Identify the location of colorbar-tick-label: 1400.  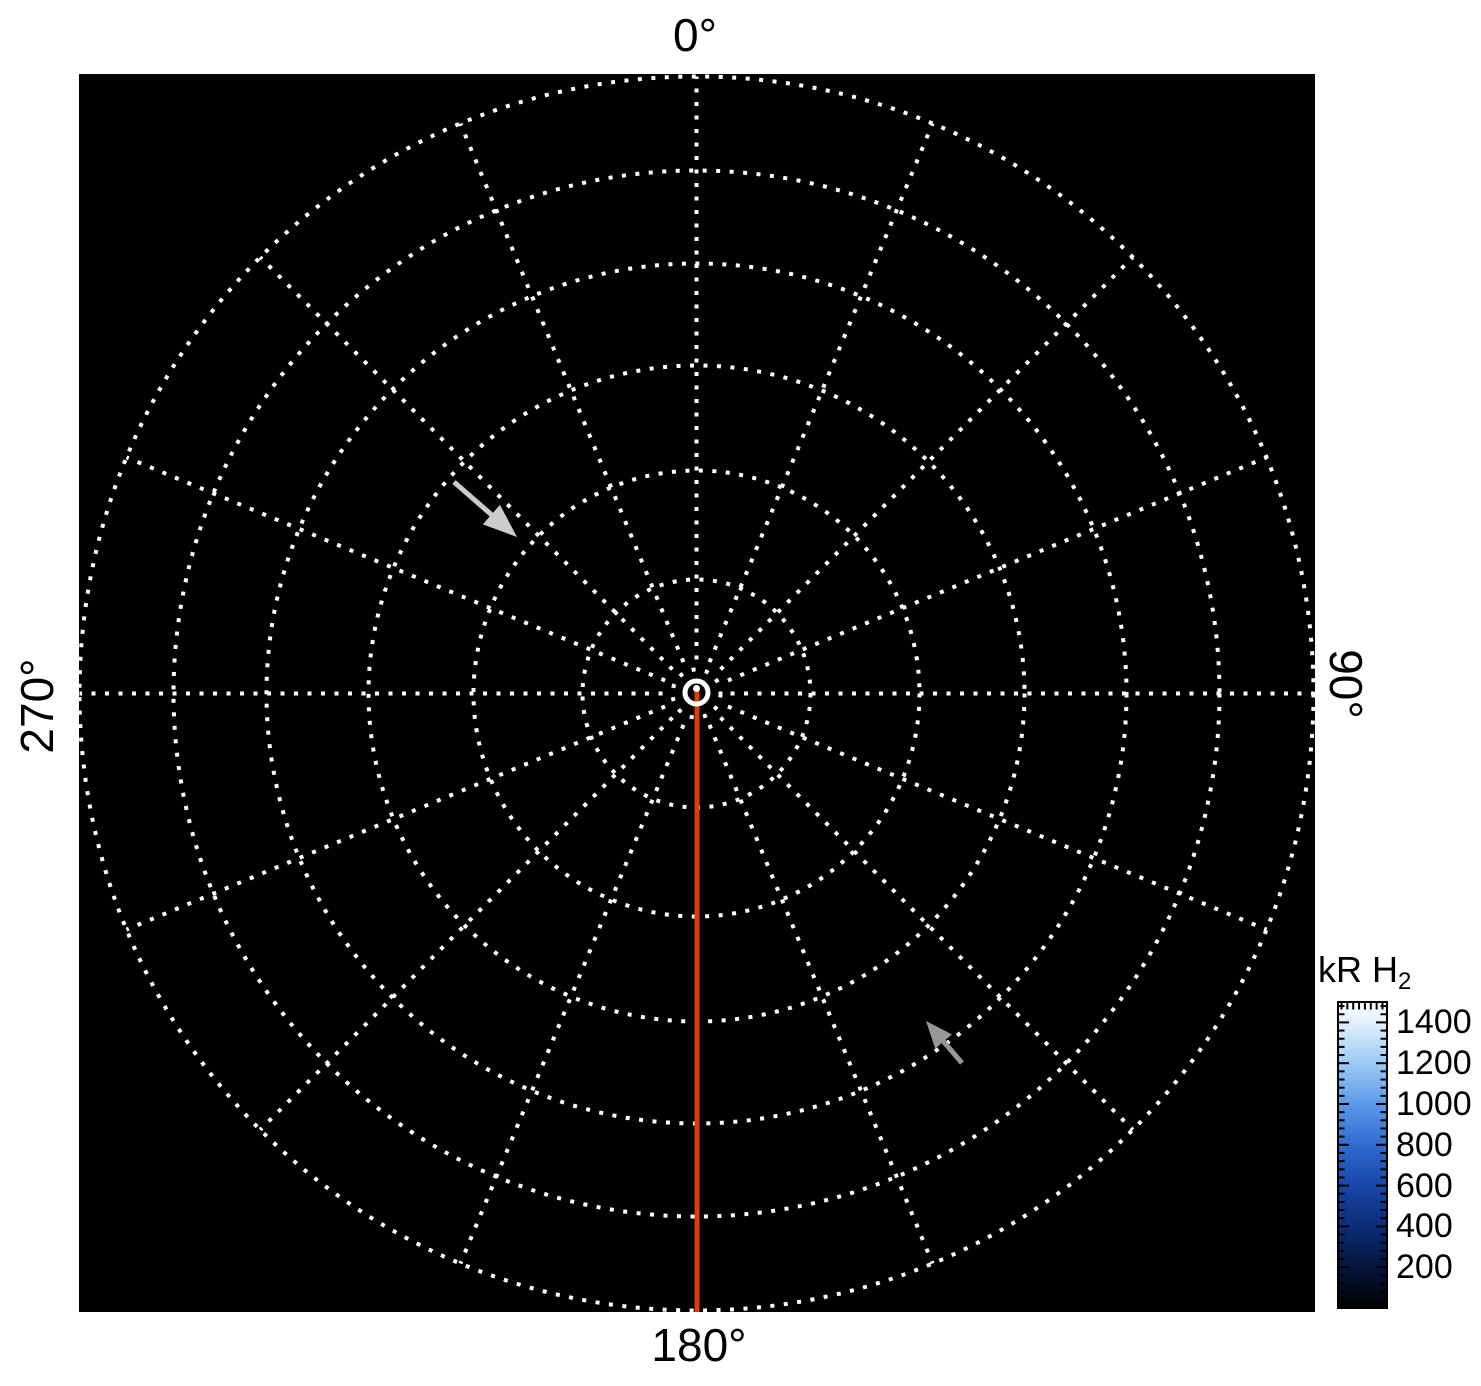
(1434, 1022).